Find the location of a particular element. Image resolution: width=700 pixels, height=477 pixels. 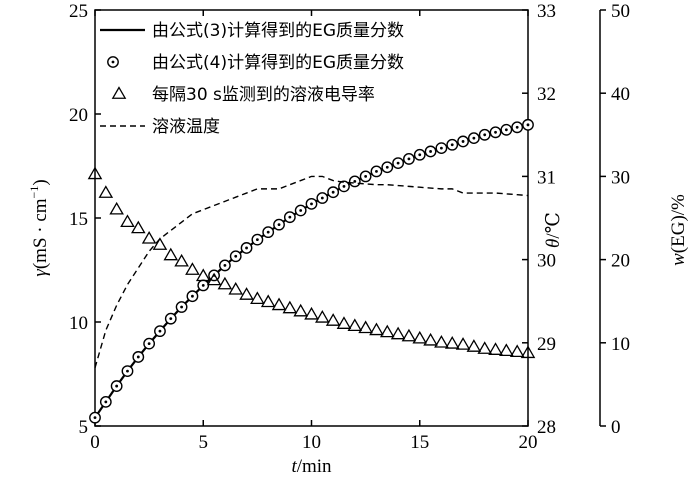

x-tick-label: 15 is located at coordinates (419, 442).